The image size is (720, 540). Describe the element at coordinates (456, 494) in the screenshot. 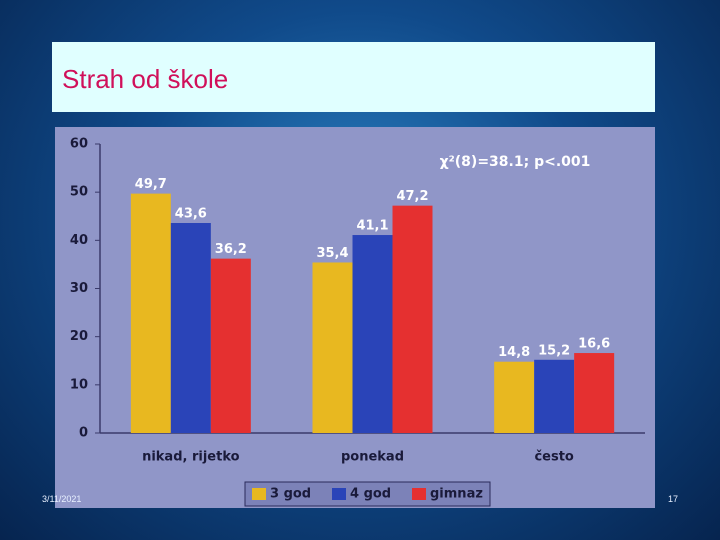

I see `legend-label: gimnaz` at that location.